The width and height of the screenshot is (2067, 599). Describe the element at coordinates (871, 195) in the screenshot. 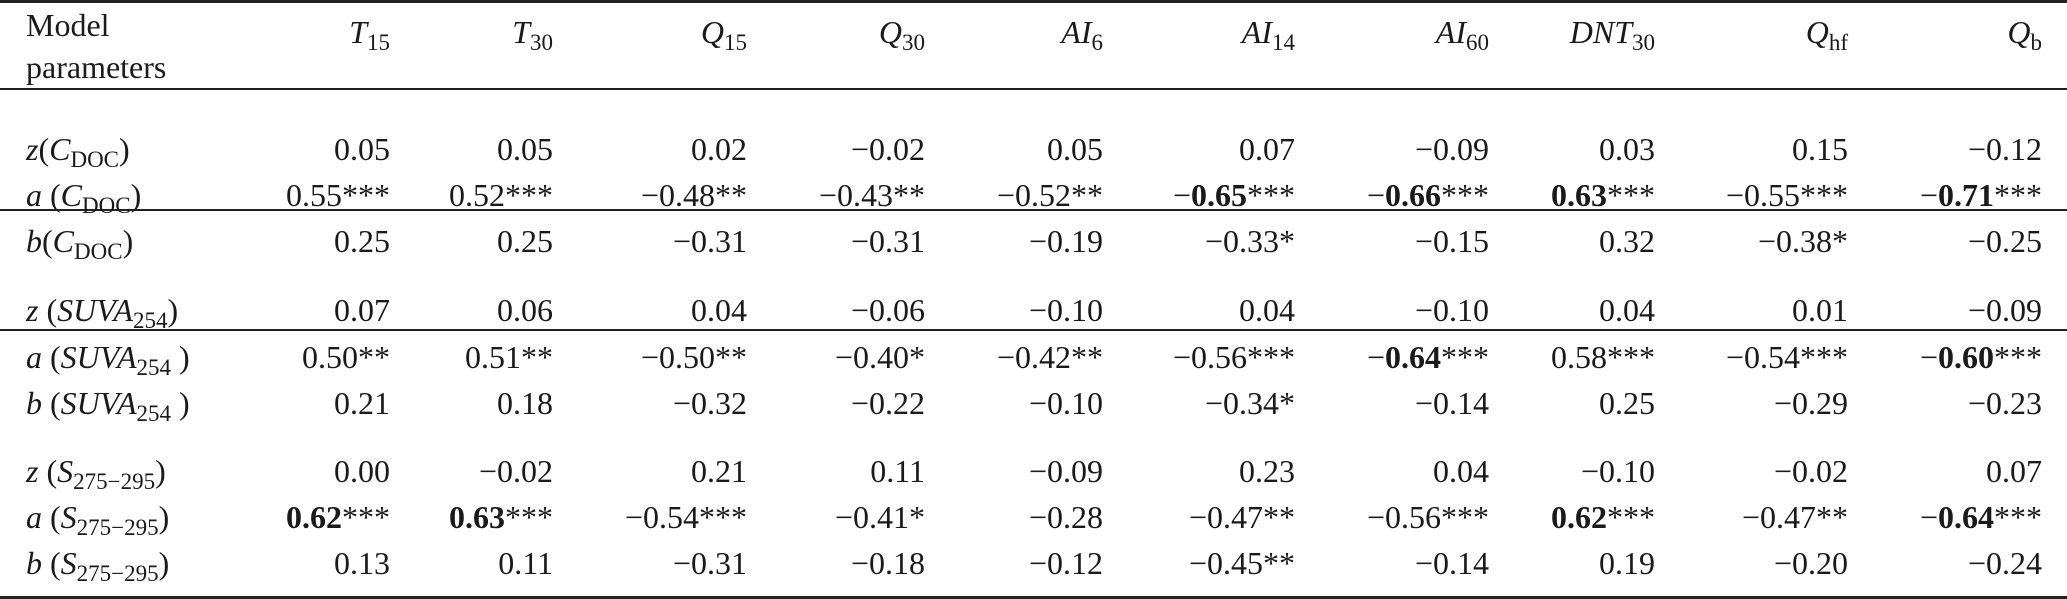

I see `table-cell: −0.43**` at that location.